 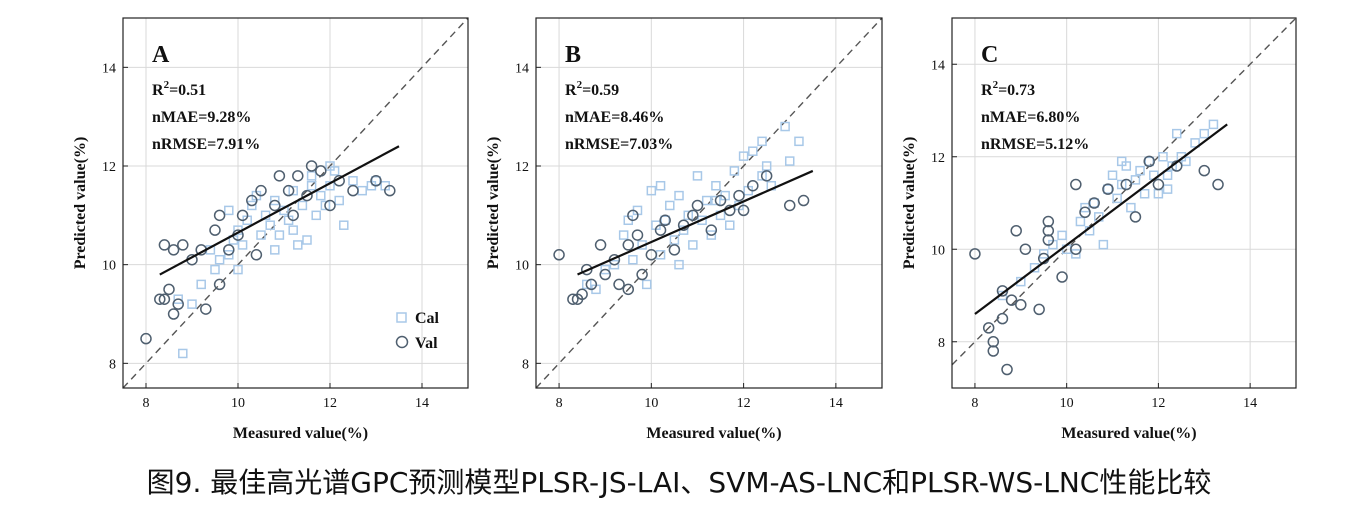 I want to click on x-tick-label: 12, so click(x=1158, y=403).